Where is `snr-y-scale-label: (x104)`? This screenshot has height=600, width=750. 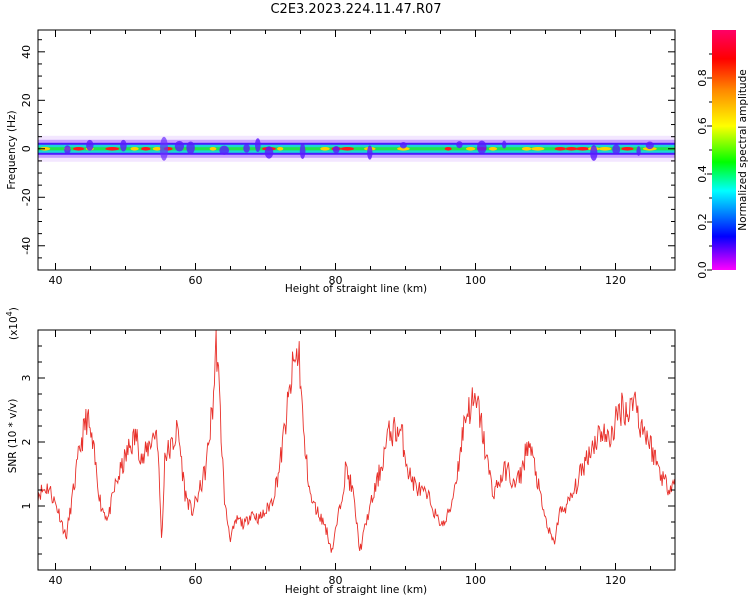
snr-y-scale-label: (x104) is located at coordinates (12, 323).